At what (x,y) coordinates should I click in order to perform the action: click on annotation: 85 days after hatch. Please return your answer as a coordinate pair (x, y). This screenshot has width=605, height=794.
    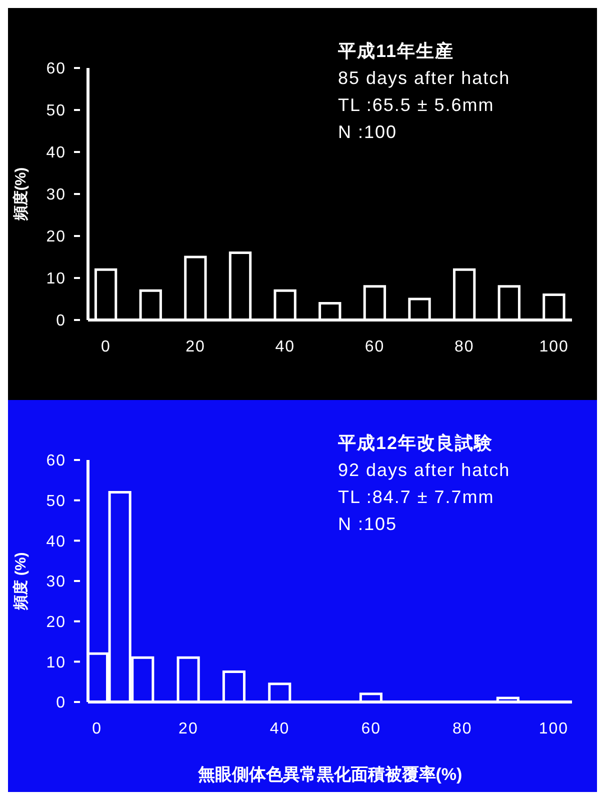
    Looking at the image, I should click on (424, 78).